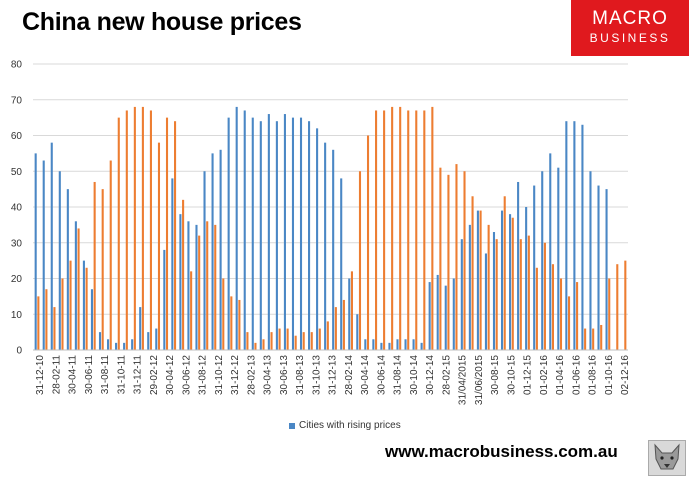  Describe the element at coordinates (349, 375) in the screenshot. I see `x-tick-label: 28-02-14` at that location.